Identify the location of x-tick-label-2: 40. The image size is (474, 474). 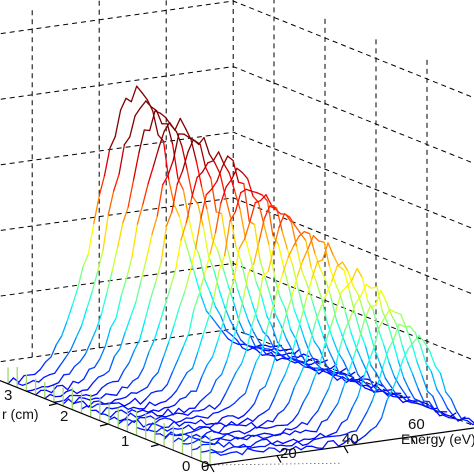
(350, 439).